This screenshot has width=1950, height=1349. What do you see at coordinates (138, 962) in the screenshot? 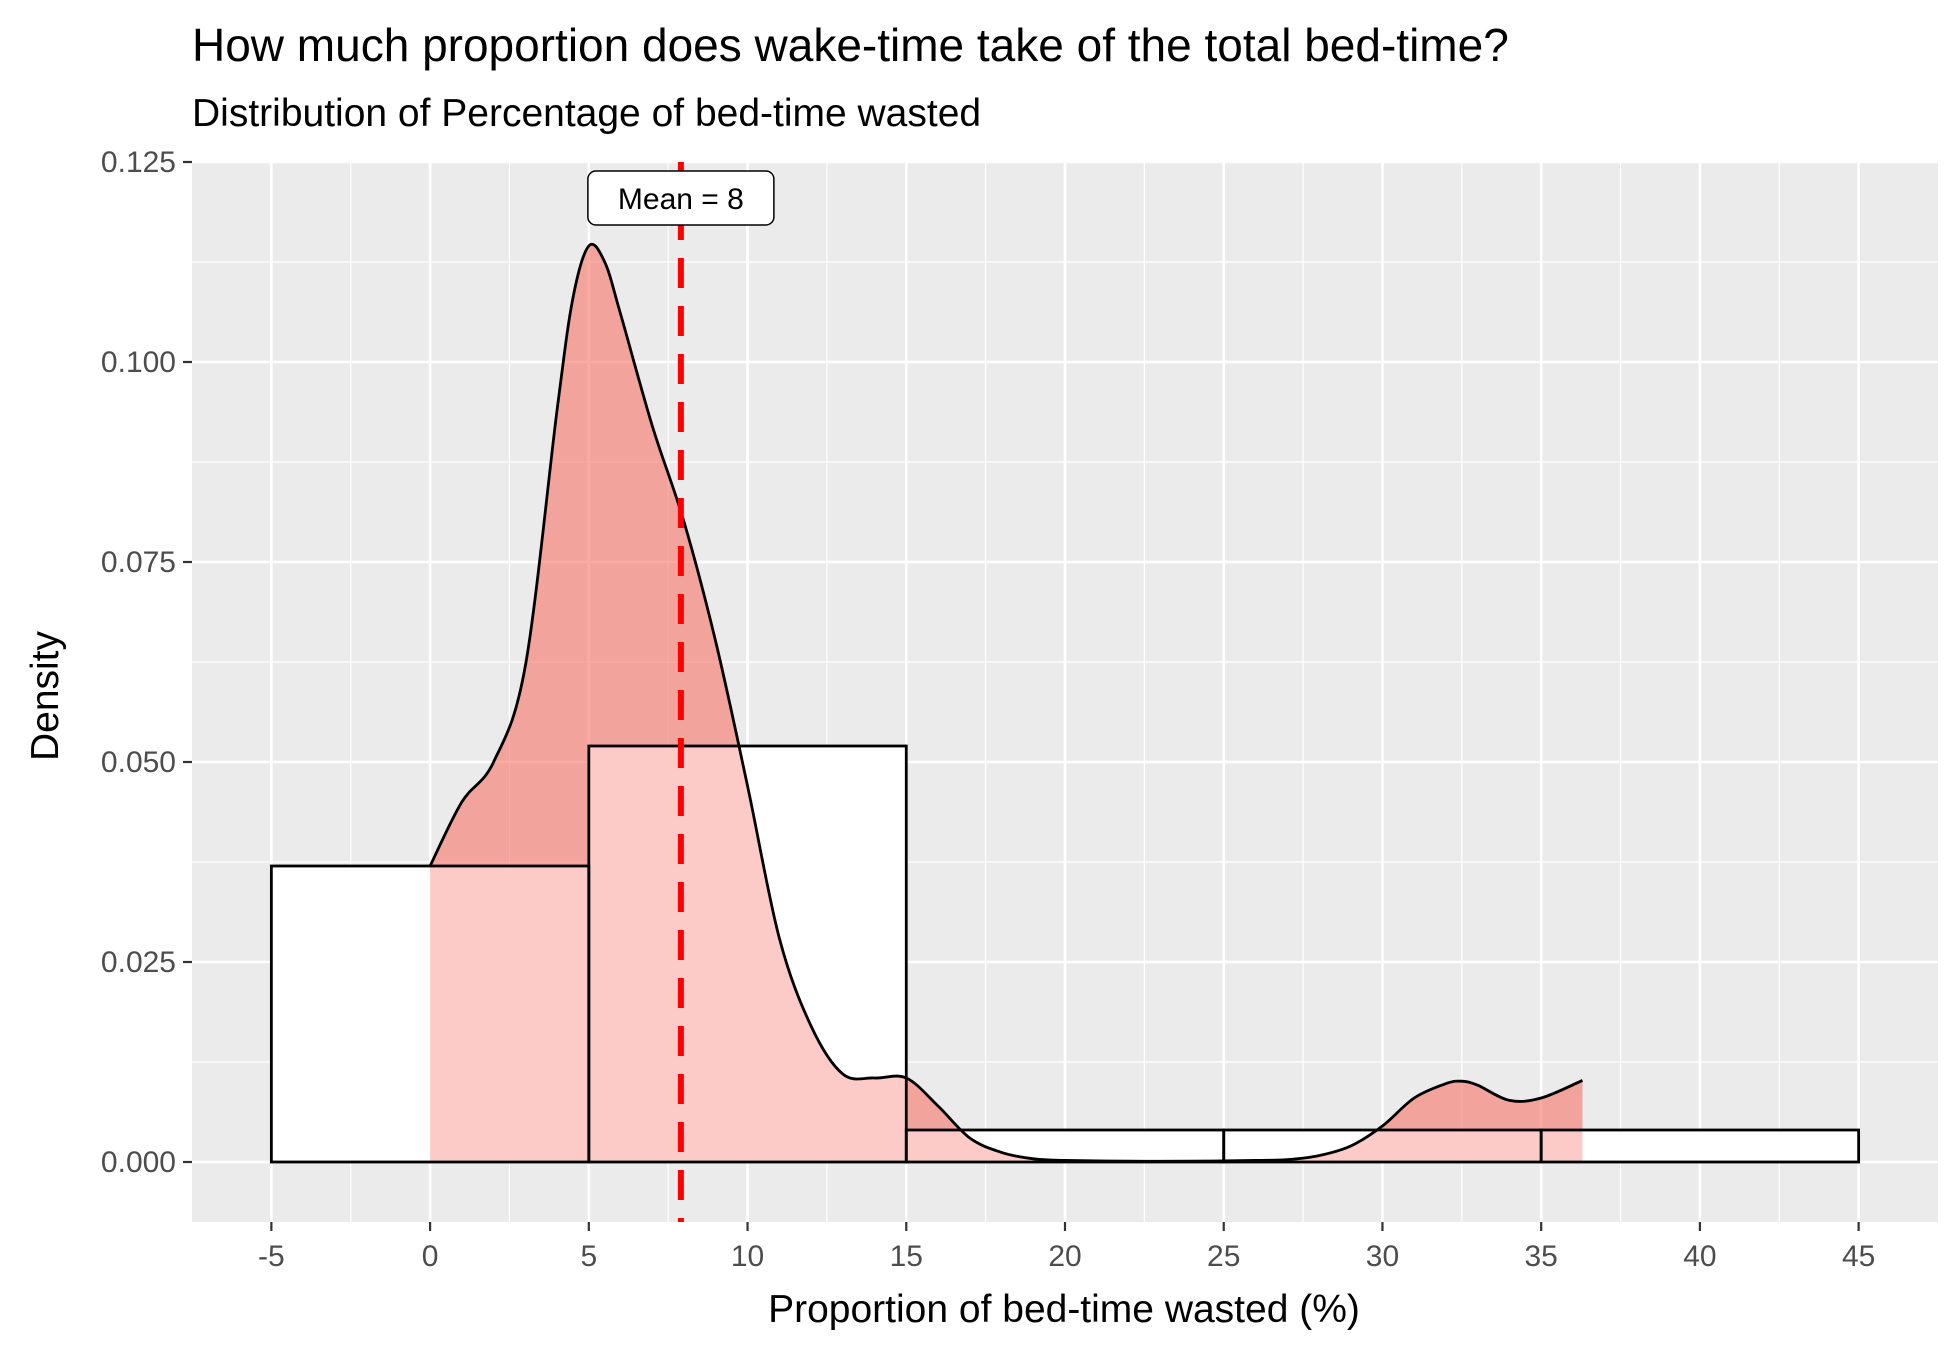
I see `y-tick-label: 0.025` at bounding box center [138, 962].